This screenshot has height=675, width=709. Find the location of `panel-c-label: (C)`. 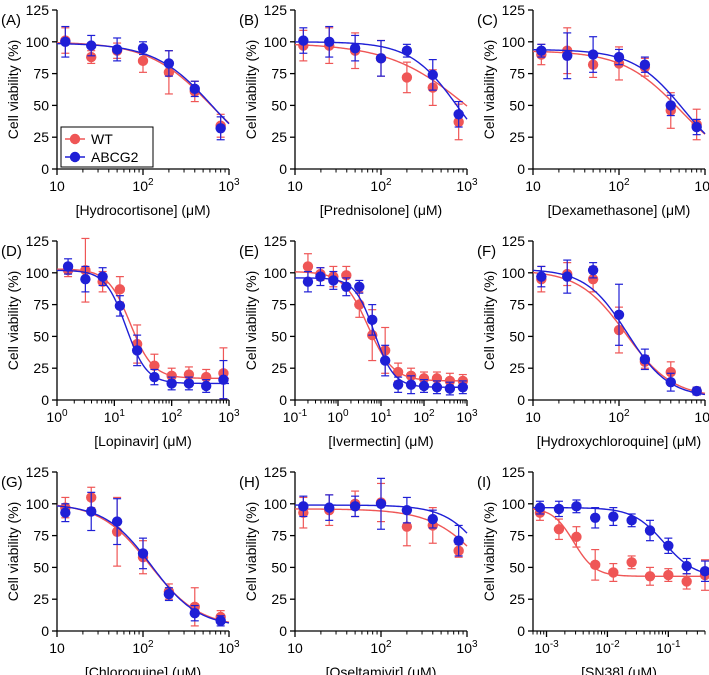

panel-c-label: (C) is located at coordinates (487, 20).